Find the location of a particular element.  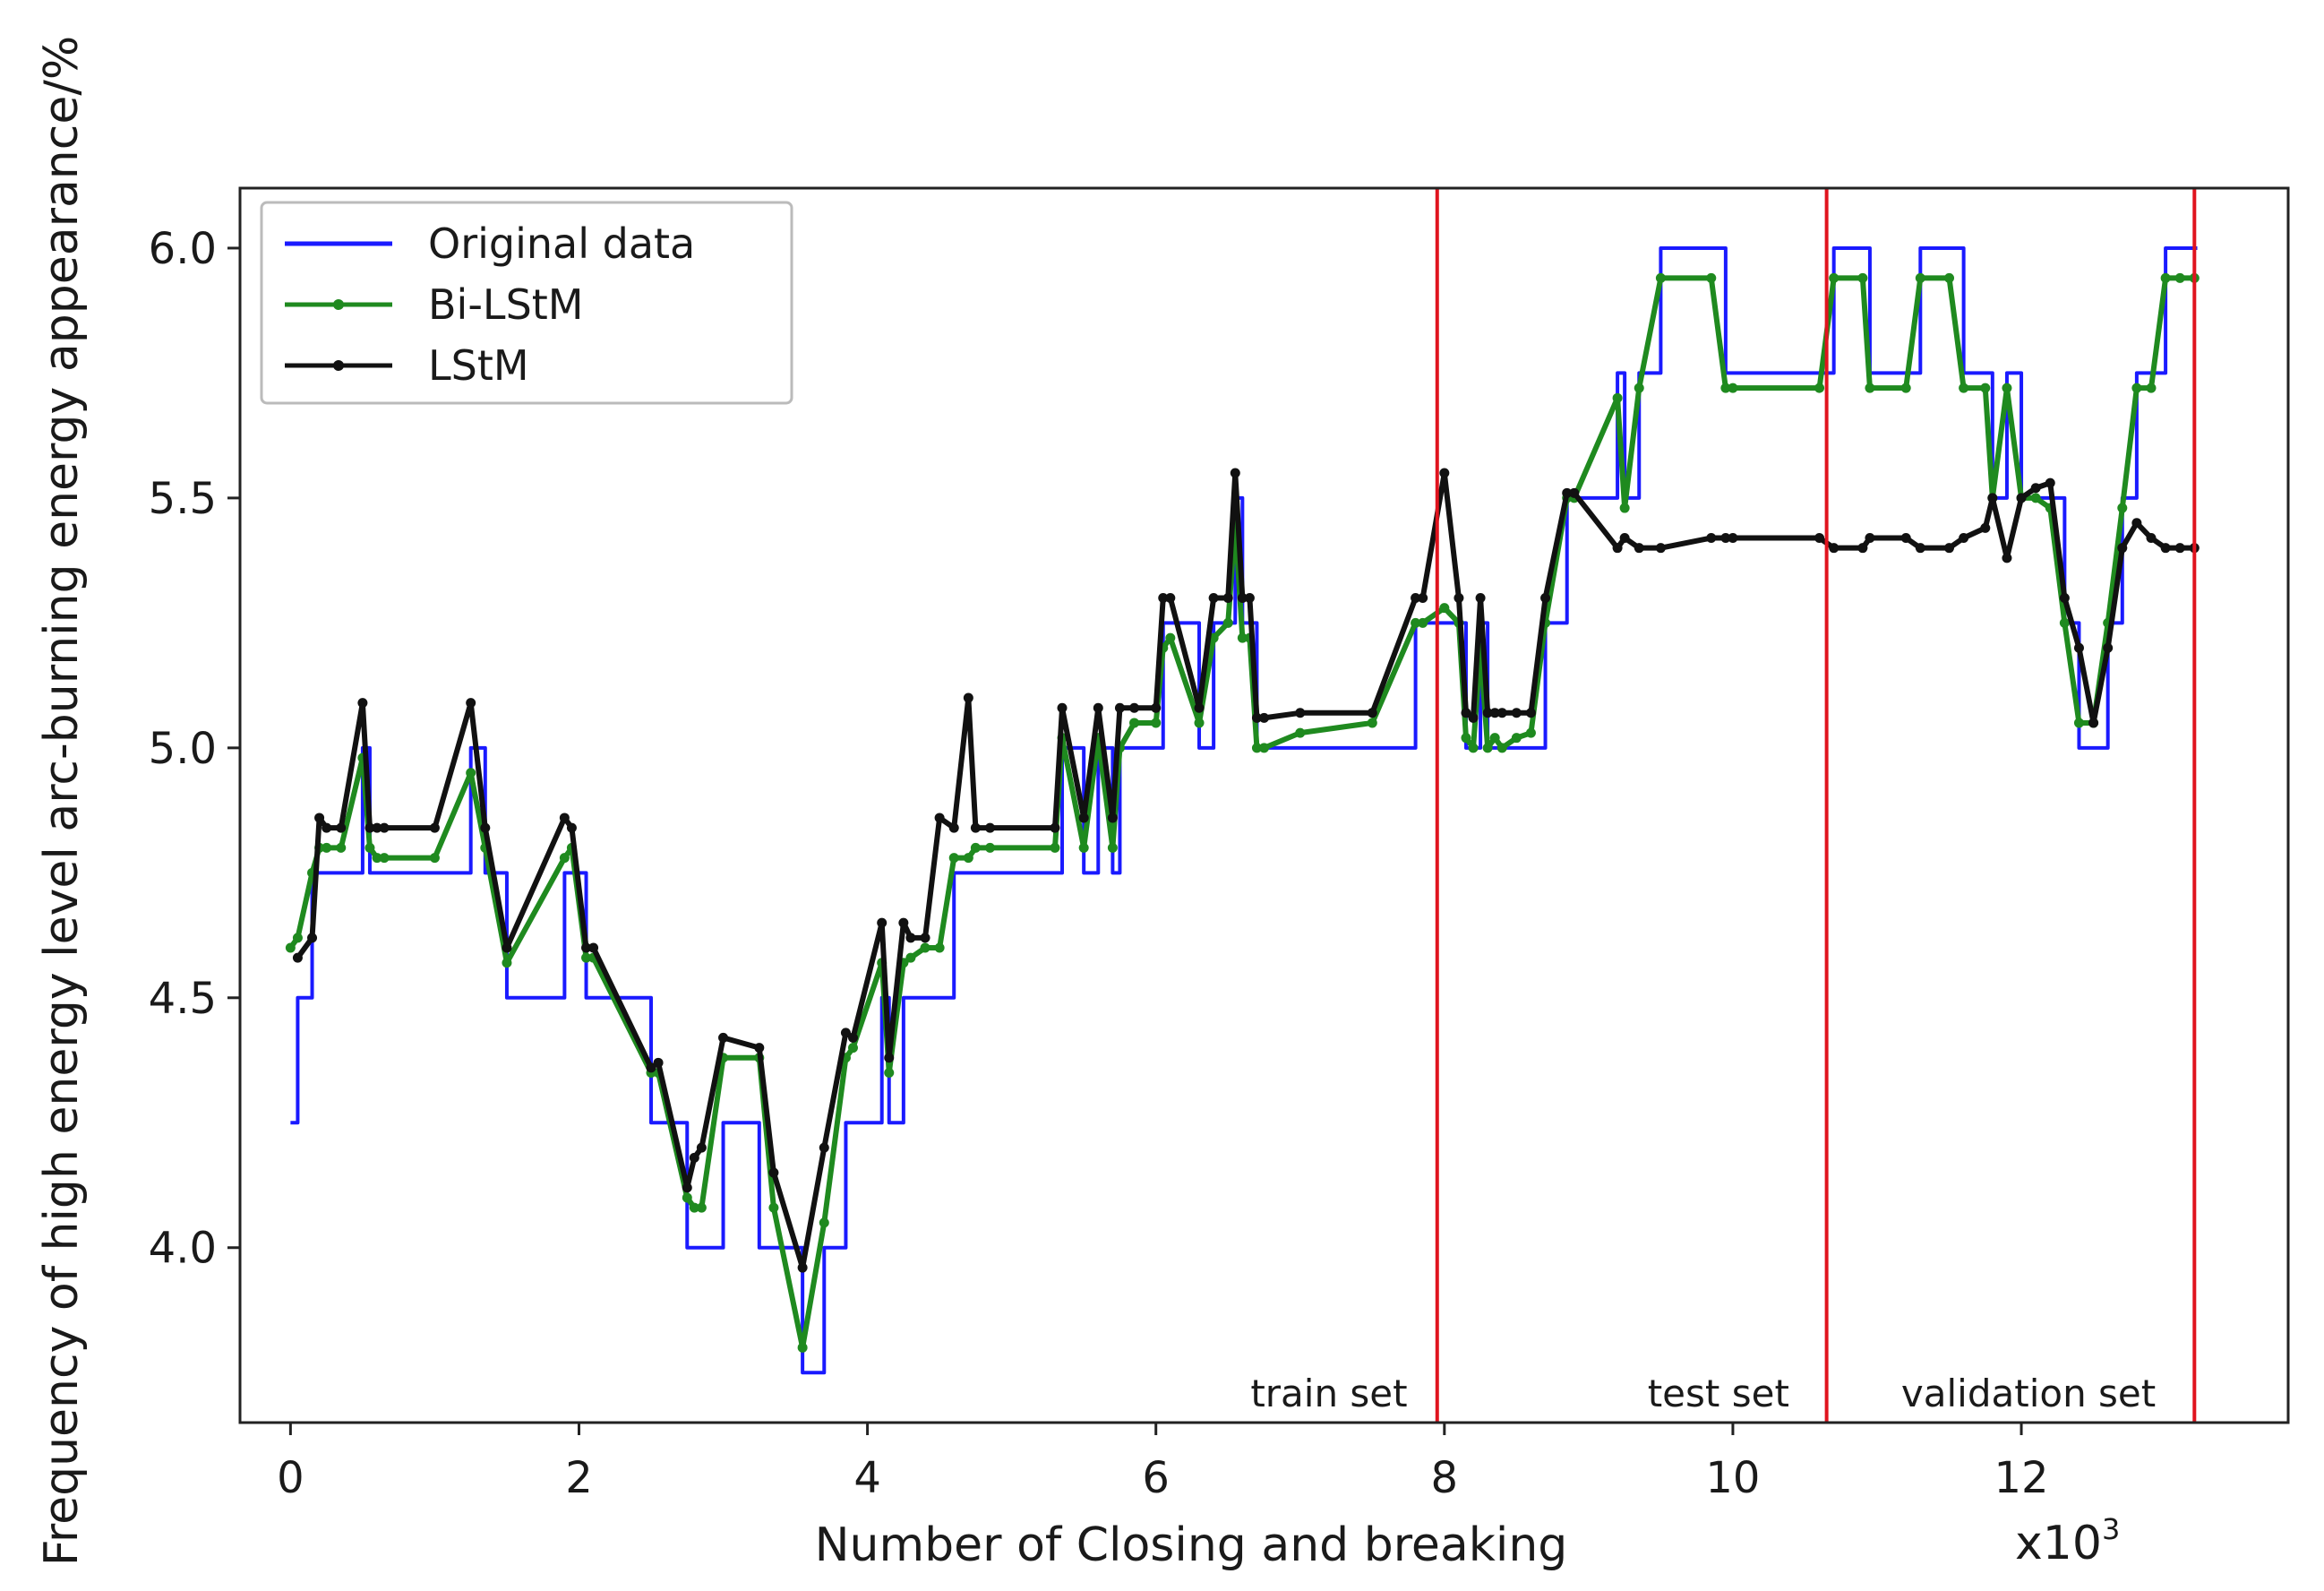

x-tick-label: 12 is located at coordinates (2021, 1478).